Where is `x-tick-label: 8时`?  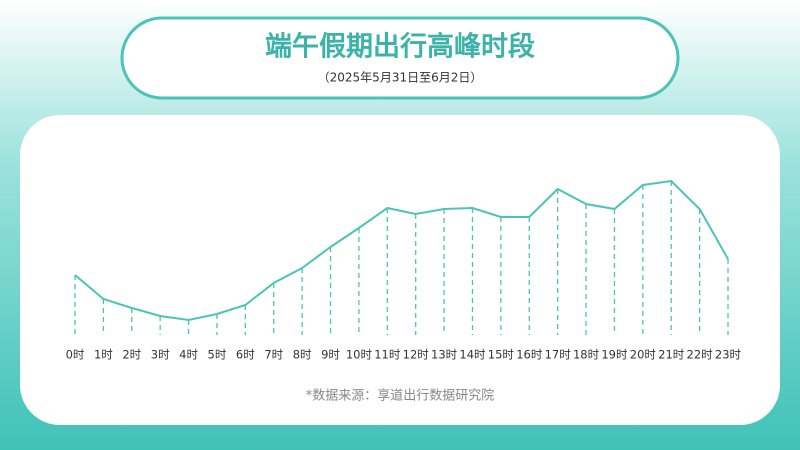
x-tick-label: 8时 is located at coordinates (302, 355).